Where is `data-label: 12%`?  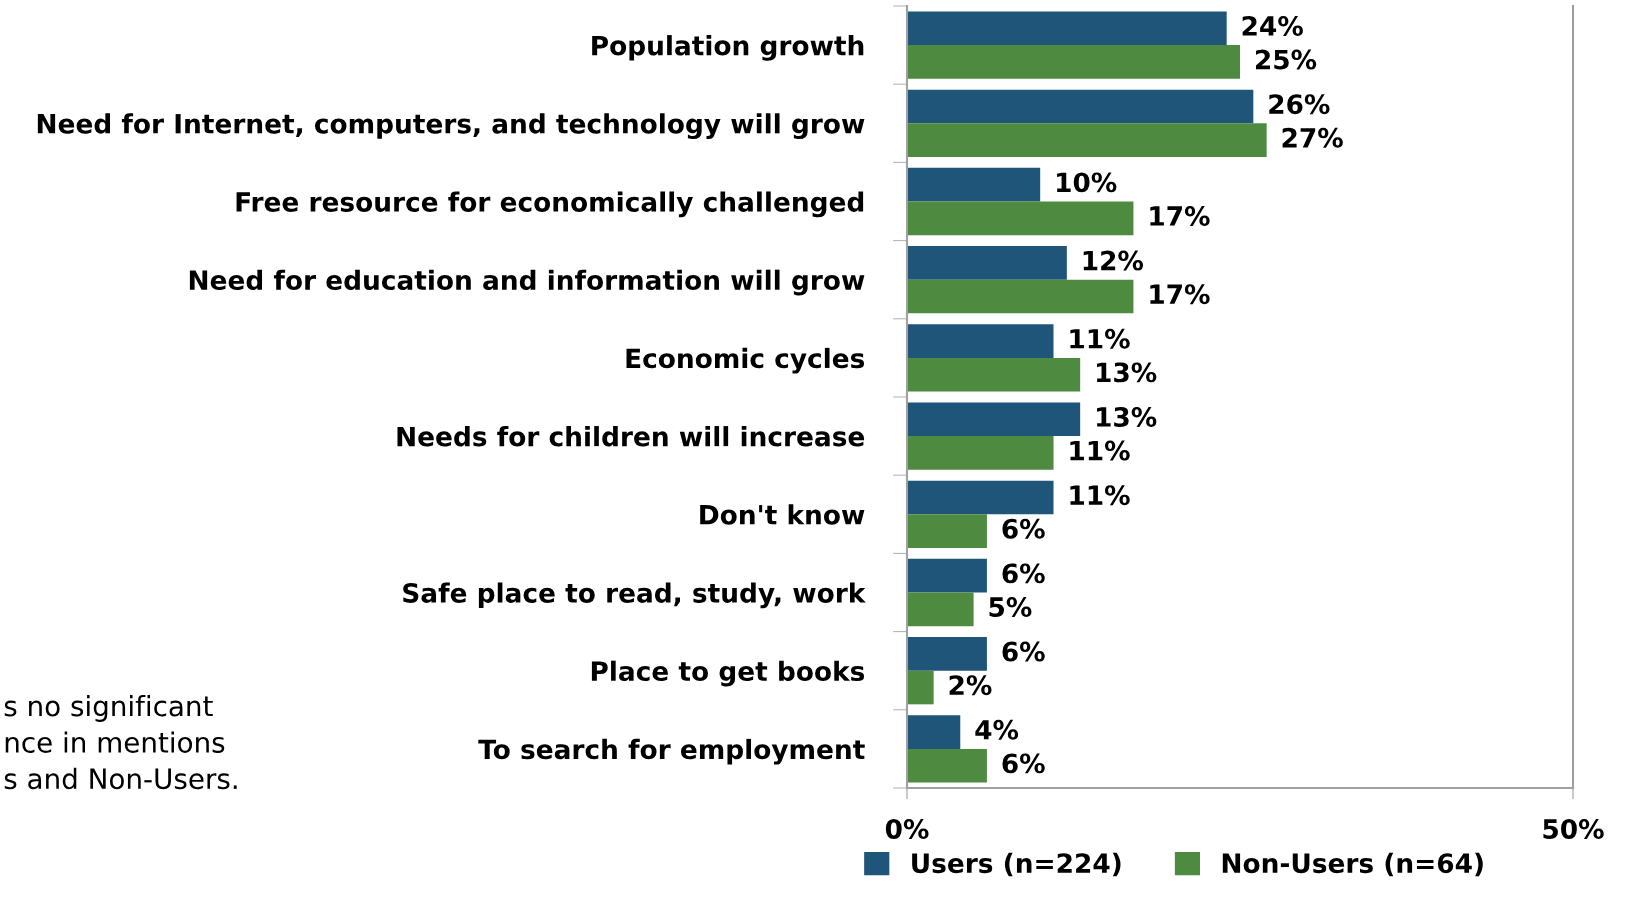 data-label: 12% is located at coordinates (1113, 260).